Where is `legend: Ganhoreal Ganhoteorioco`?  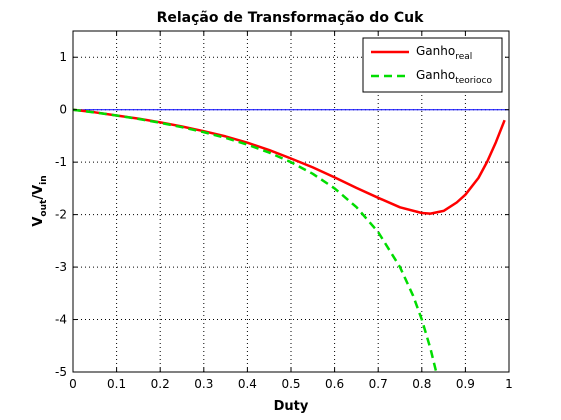
legend: Ganhoreal Ganhoteorioco is located at coordinates (432, 65).